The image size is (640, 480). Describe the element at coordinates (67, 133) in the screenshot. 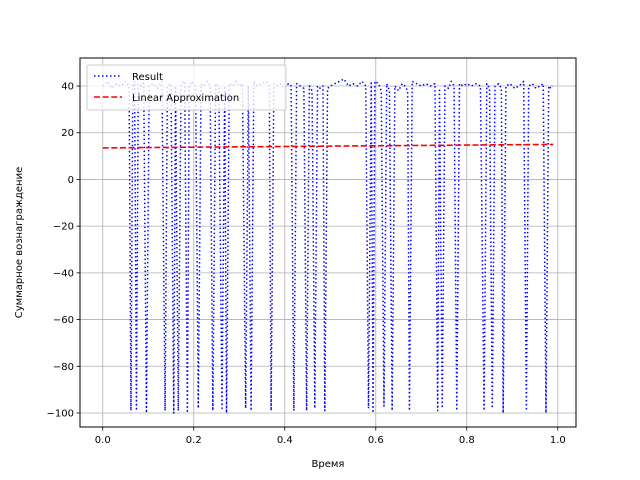

I see `y-tick-label: 20` at that location.